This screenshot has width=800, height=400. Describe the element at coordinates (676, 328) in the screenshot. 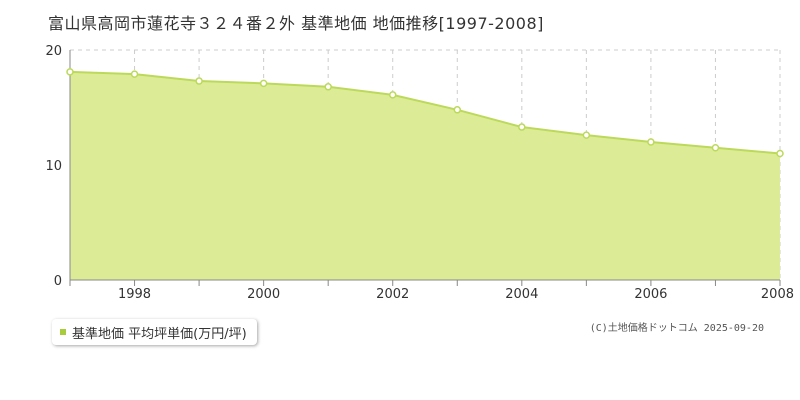

I see `copyright-text: (C)土地価格ドットコム 2025-09-20` at that location.